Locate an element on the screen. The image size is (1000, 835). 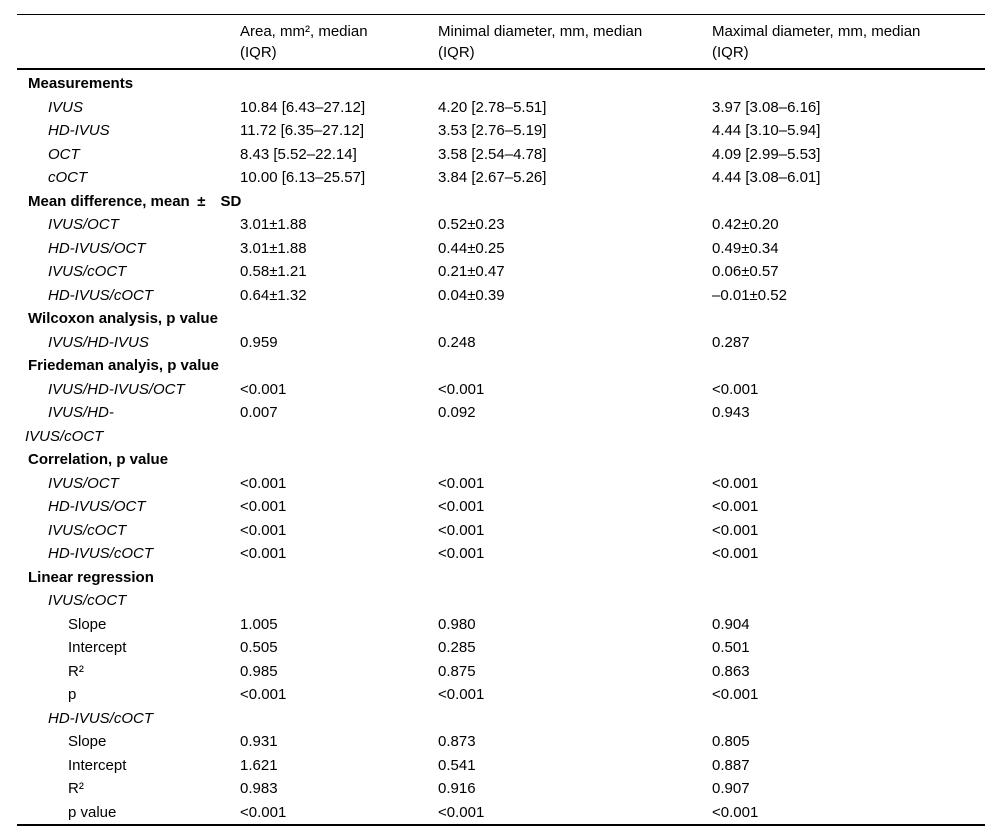
value-cell: 0.985 is located at coordinates (259, 671).